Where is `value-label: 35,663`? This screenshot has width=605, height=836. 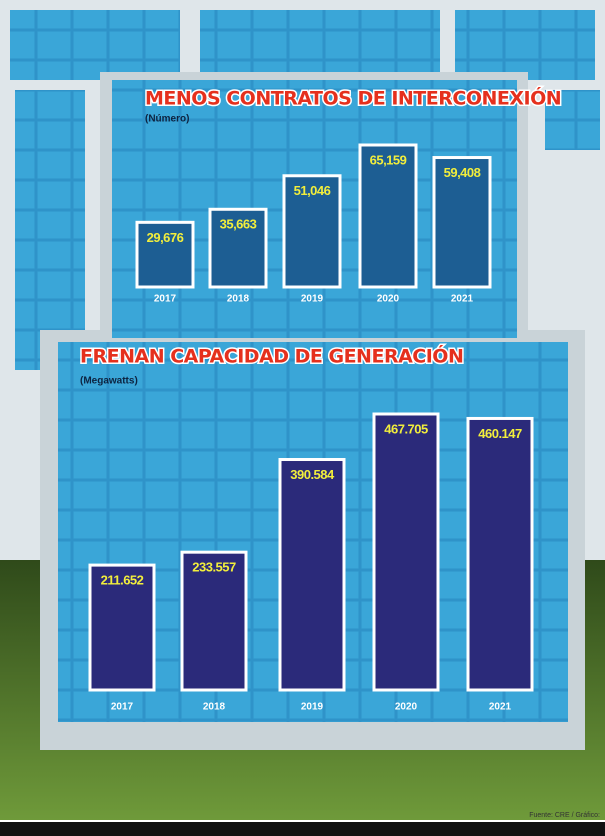
value-label: 35,663 is located at coordinates (238, 224).